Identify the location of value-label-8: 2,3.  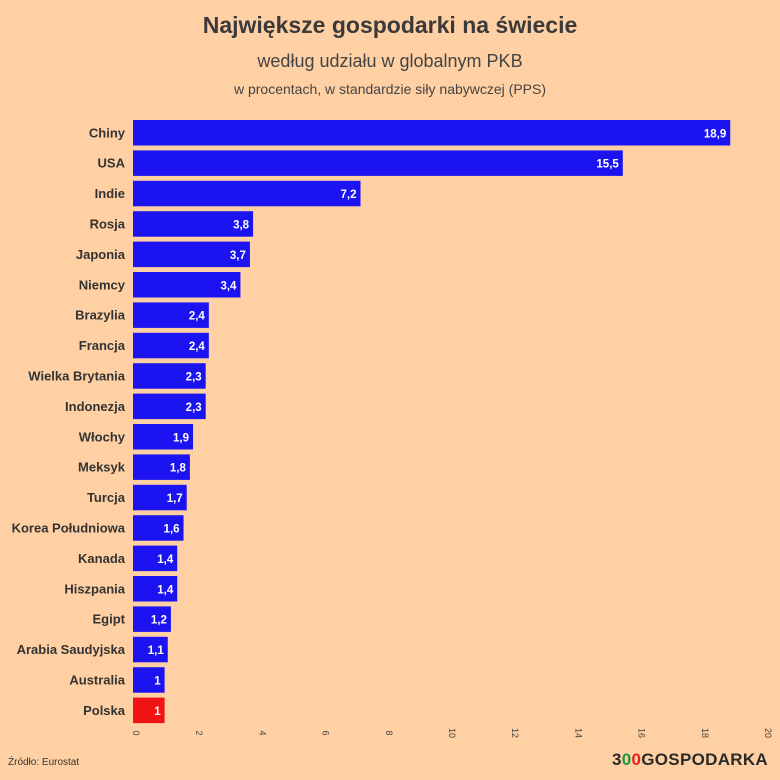
(194, 377).